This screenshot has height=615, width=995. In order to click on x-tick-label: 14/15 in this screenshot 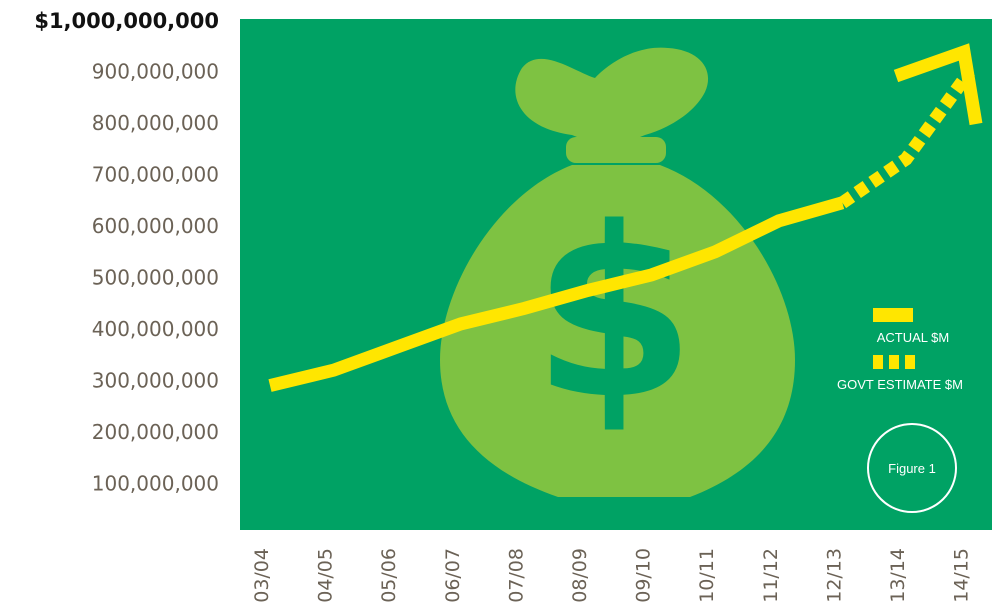, I will do `click(962, 575)`.